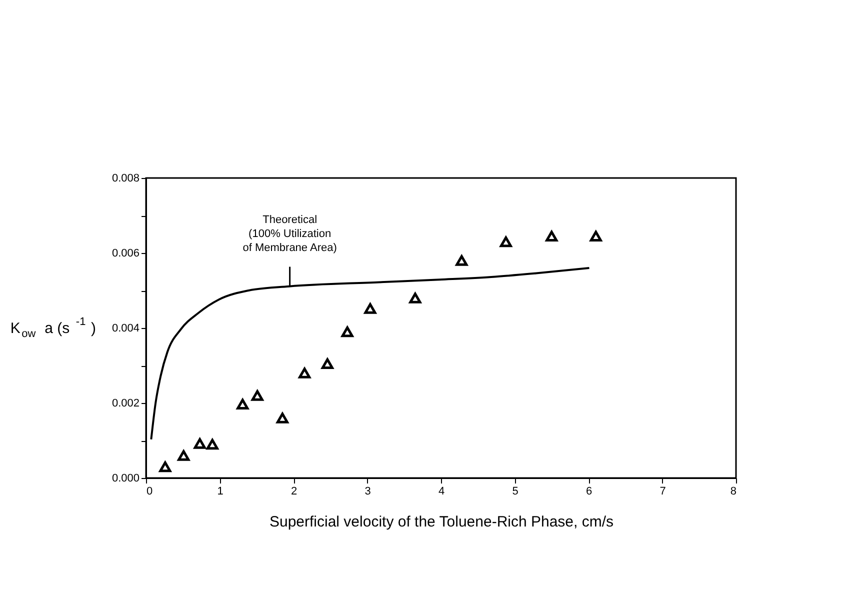 The image size is (861, 608). I want to click on x-tick-label: 0, so click(149, 492).